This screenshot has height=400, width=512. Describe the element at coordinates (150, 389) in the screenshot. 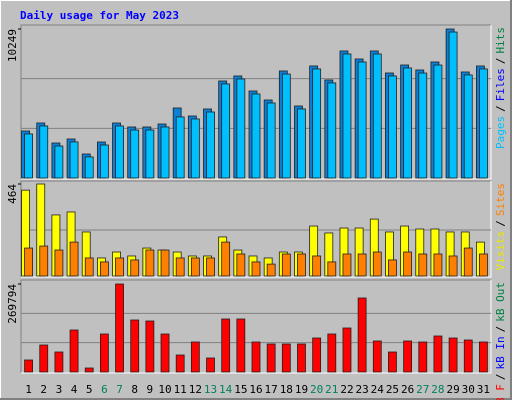

I see `x-tick-label: 9` at that location.